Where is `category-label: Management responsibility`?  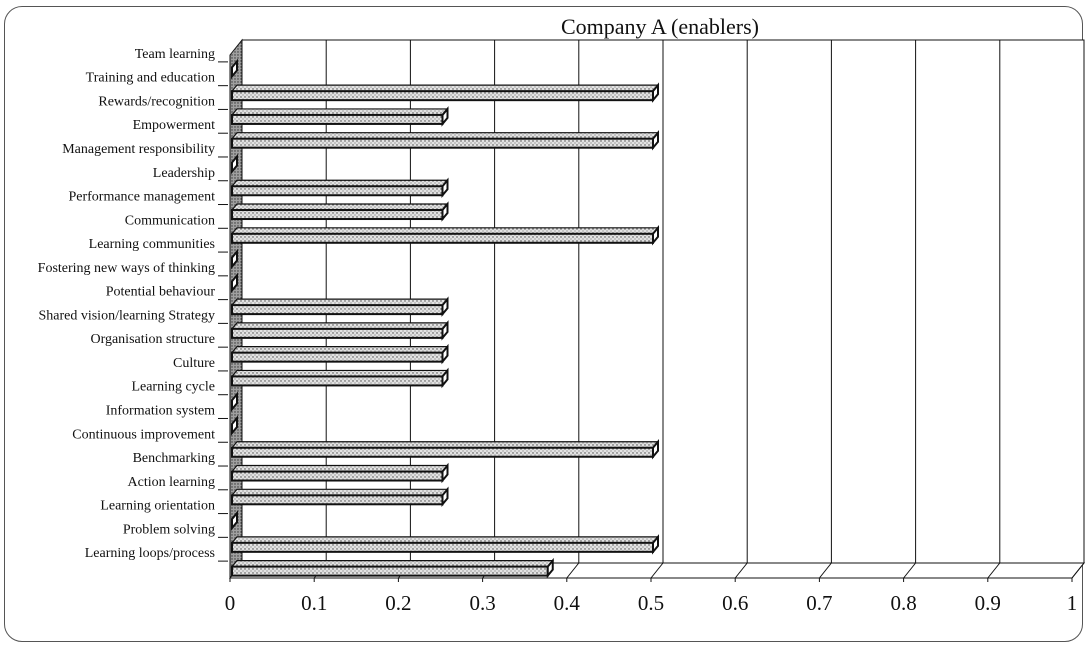 category-label: Management responsibility is located at coordinates (138, 149).